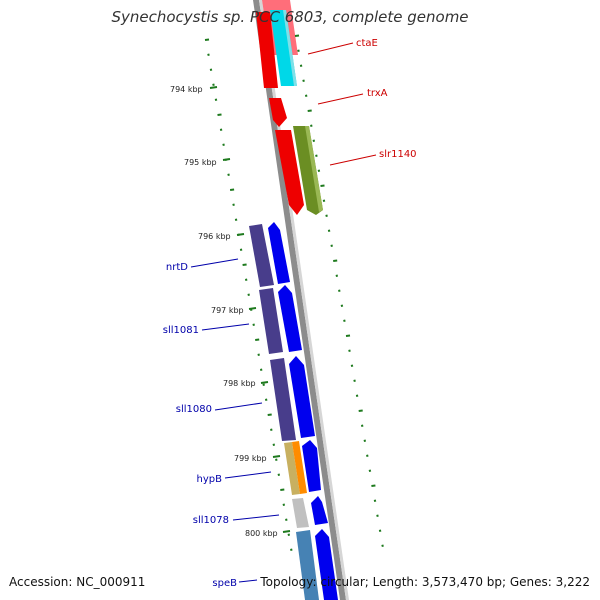 The image size is (600, 600). I want to click on gene-hypB-block, so click(292, 468).